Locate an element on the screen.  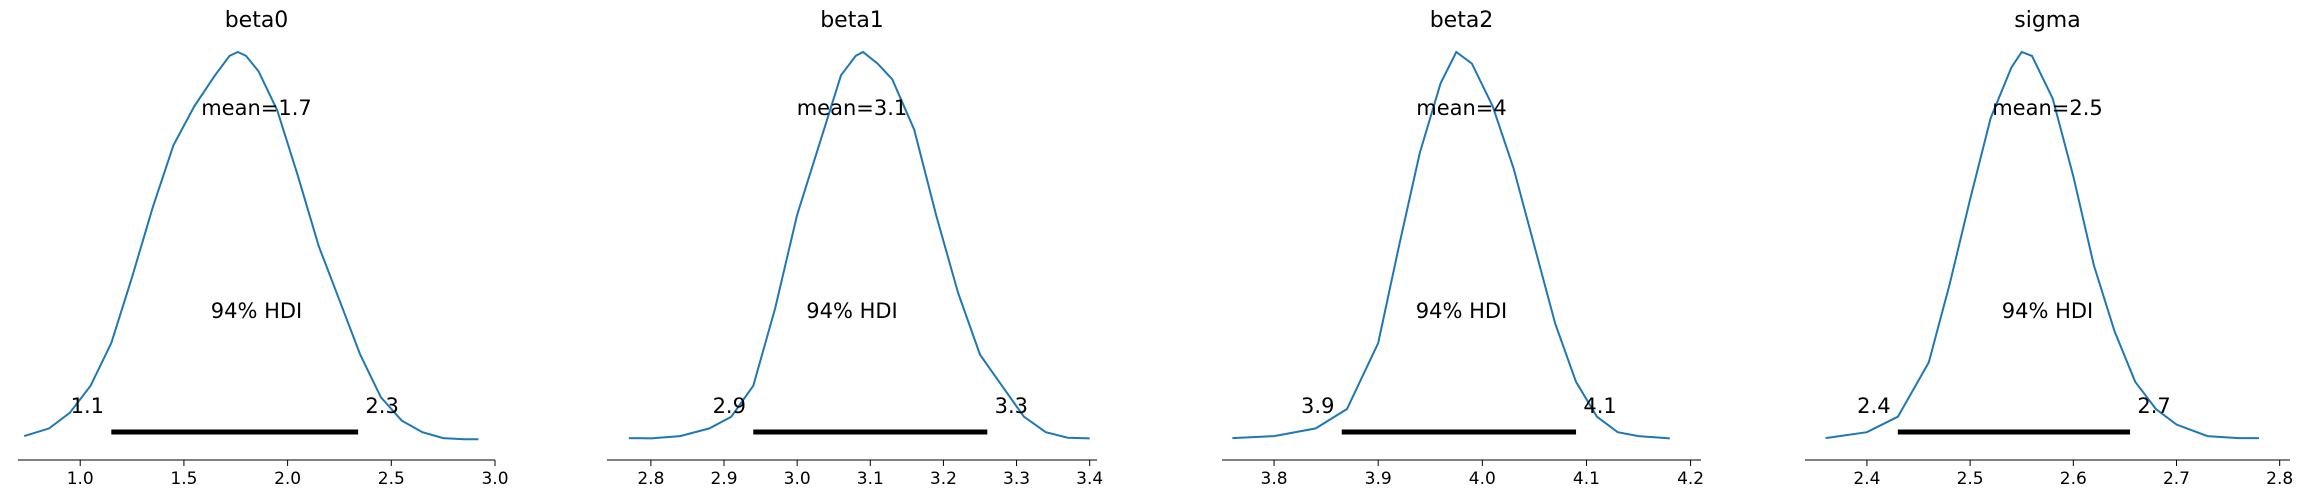
panel-title: beta1 is located at coordinates (852, 20).